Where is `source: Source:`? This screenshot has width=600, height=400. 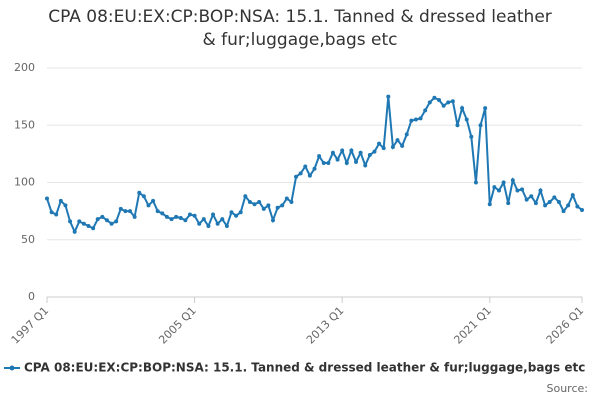 source: Source: is located at coordinates (568, 388).